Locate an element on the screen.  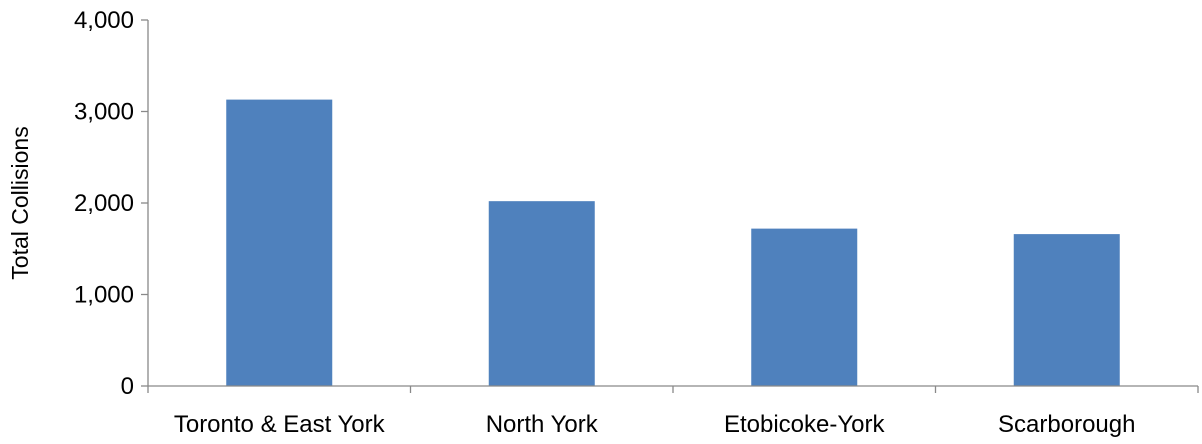
y-ticks-group: 0 1,000 2,000 3,000 4,000 is located at coordinates (111, 203).